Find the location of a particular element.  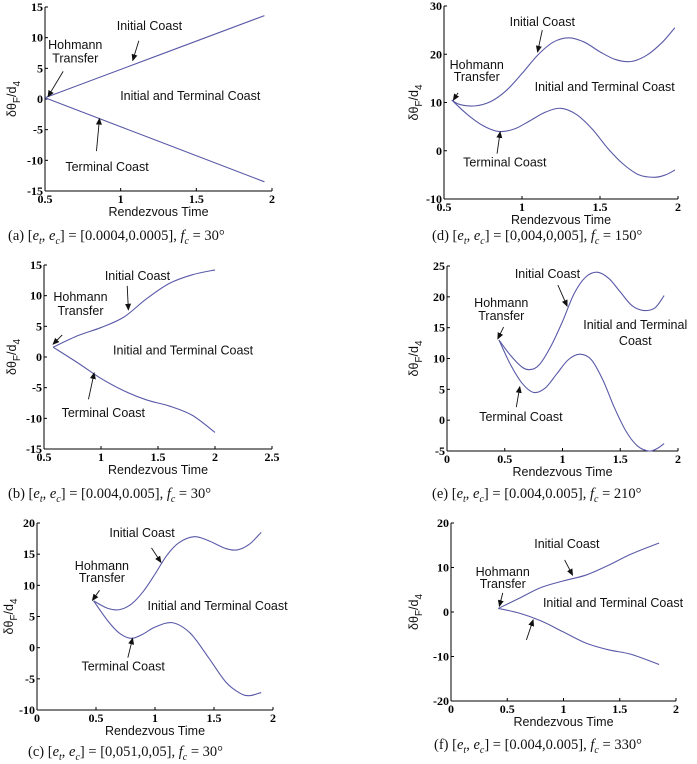

caption-f: (f) [et, ec] = [0.004,0.005], fc = 330° is located at coordinates (538, 746).